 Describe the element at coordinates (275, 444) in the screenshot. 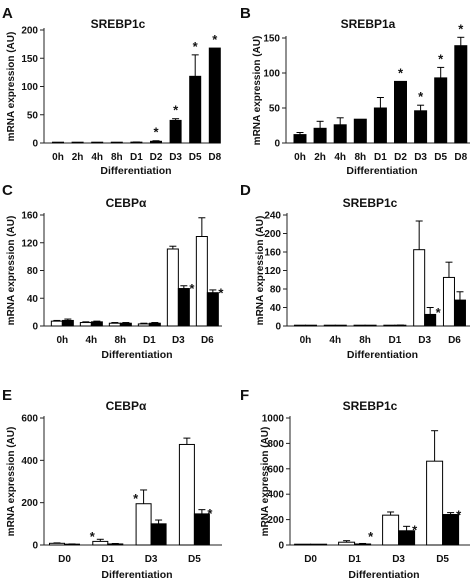

I see `y-tick-label: 800` at that location.